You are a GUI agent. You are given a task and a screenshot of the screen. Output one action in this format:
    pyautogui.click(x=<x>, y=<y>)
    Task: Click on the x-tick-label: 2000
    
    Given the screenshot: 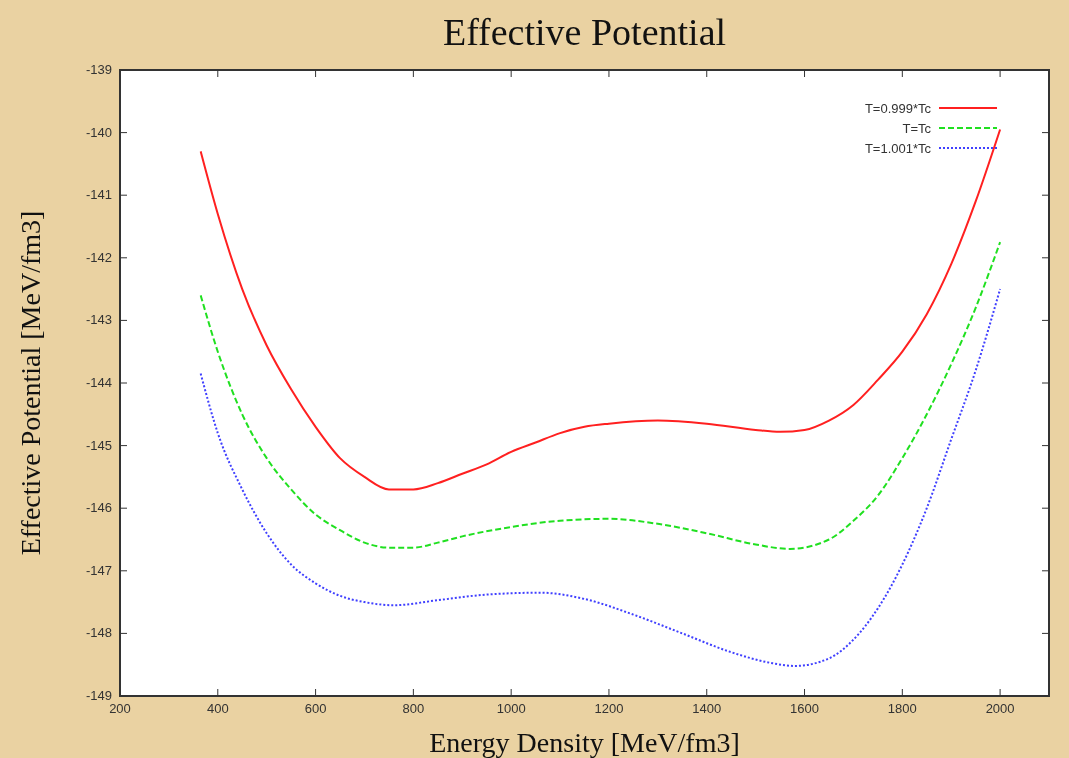 What is the action you would take?
    pyautogui.click(x=1000, y=708)
    